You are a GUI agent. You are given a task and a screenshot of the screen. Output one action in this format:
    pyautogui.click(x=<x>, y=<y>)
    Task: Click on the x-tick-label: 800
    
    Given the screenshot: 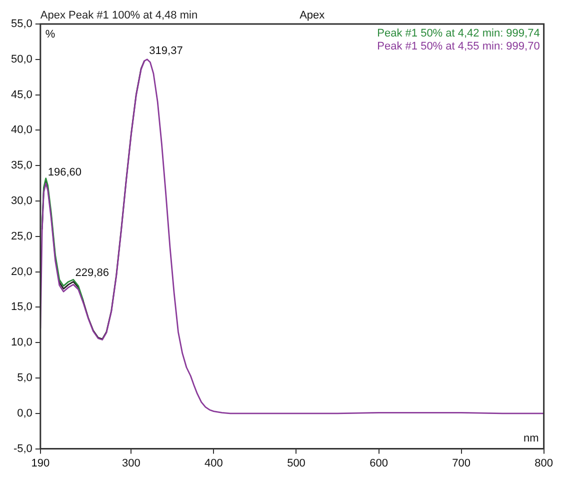 What is the action you would take?
    pyautogui.click(x=544, y=463)
    